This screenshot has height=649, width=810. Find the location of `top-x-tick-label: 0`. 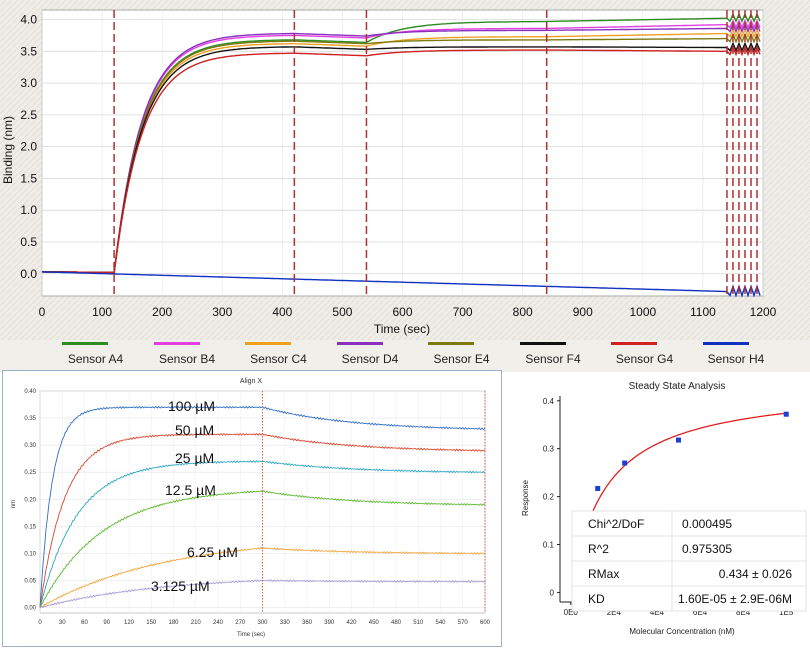

top-x-tick-label: 0 is located at coordinates (42, 312).